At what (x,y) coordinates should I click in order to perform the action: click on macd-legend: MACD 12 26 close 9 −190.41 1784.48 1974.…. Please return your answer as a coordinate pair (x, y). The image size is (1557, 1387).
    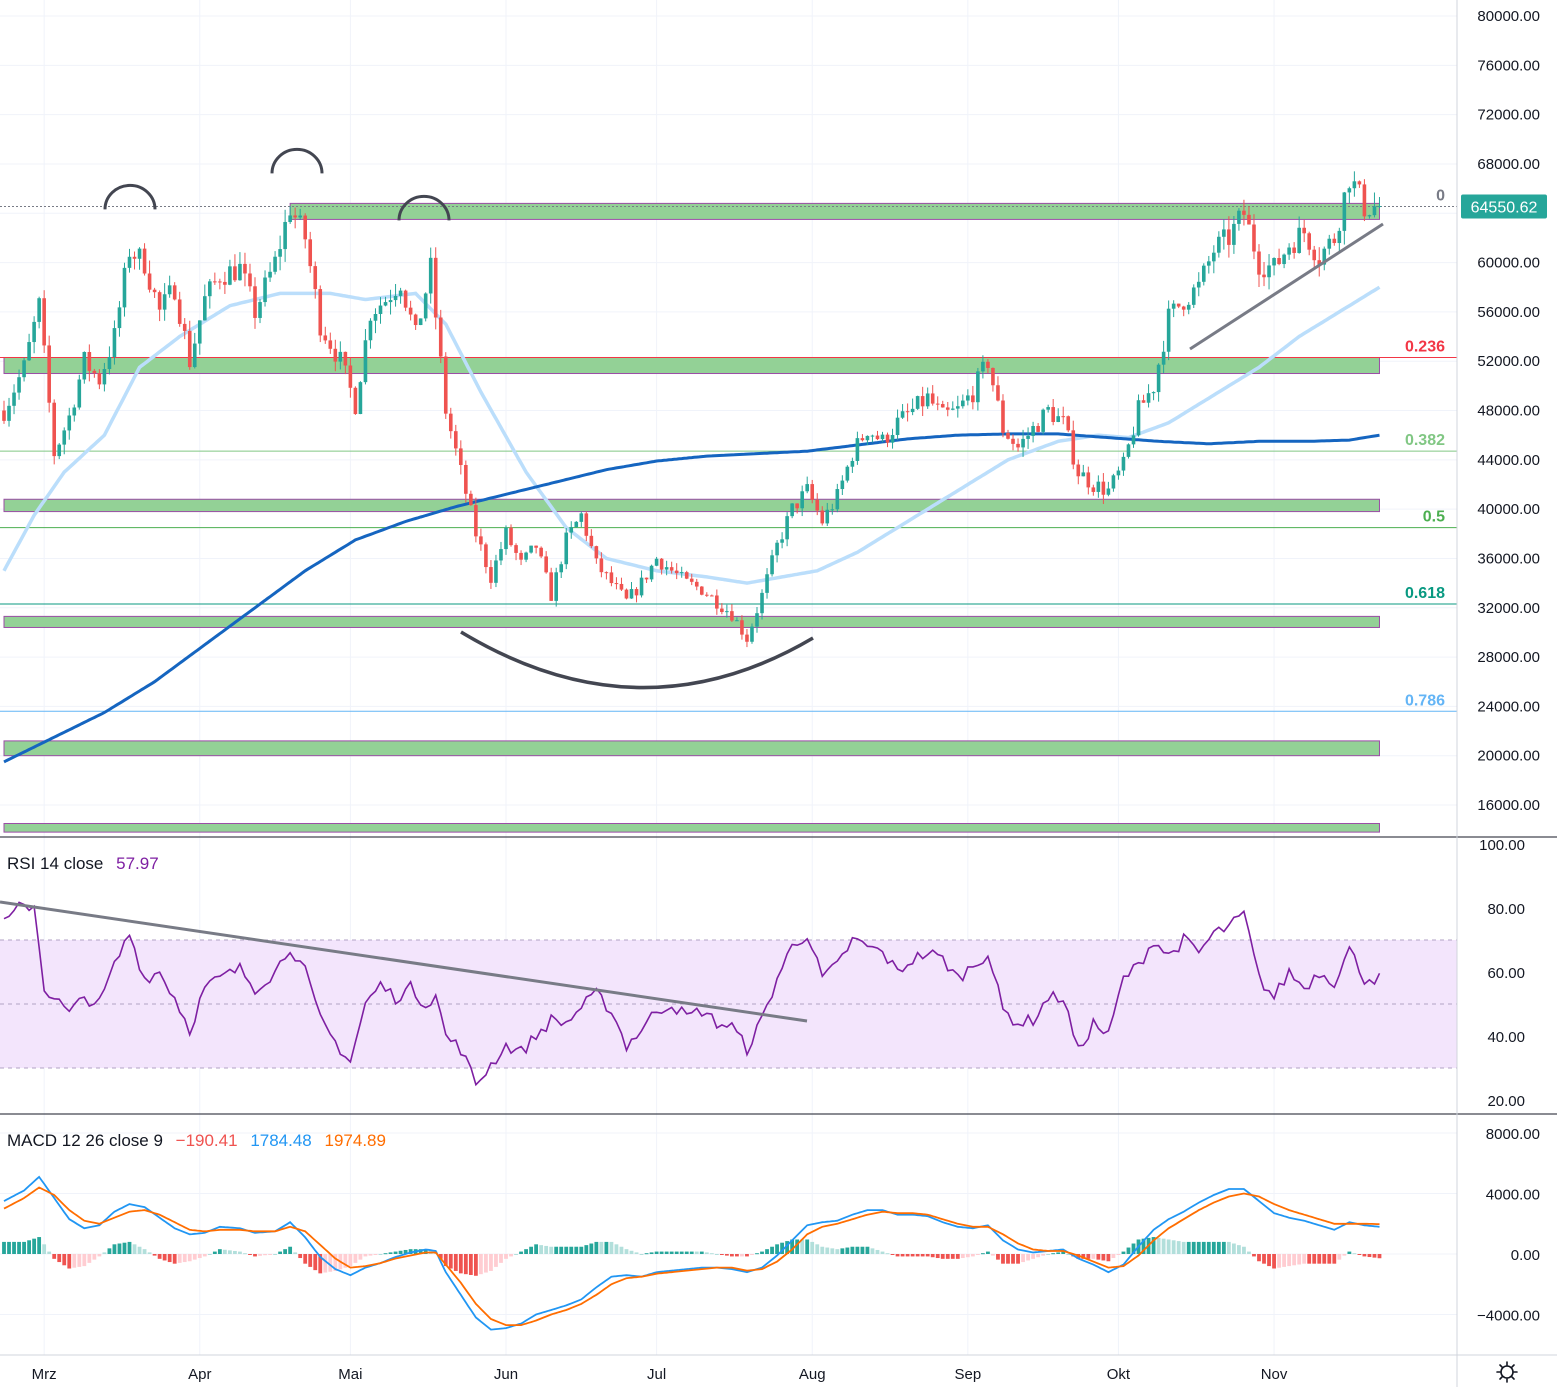
    Looking at the image, I should click on (196, 1140).